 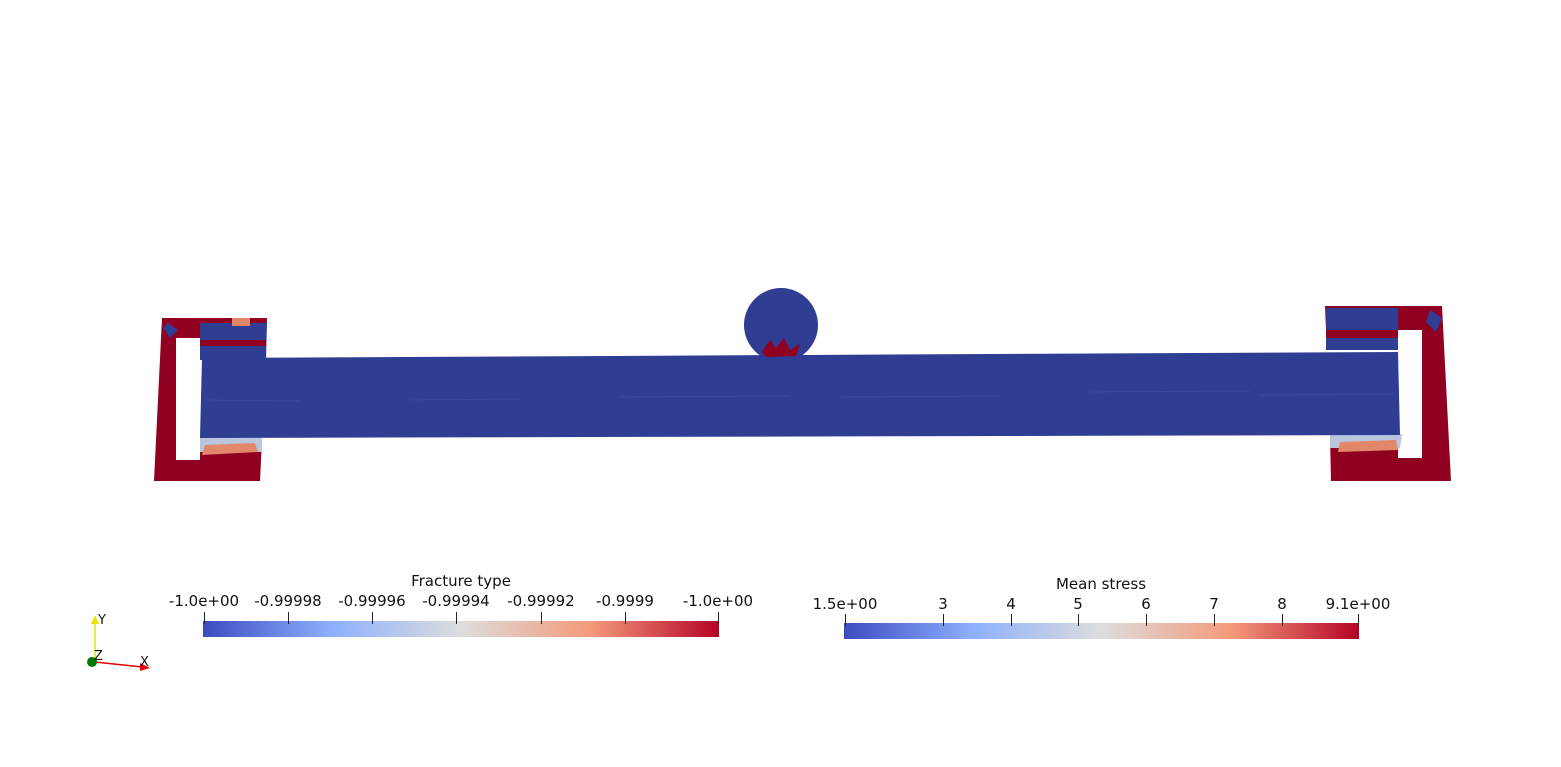 What do you see at coordinates (1214, 604) in the screenshot?
I see `stress-tick-label: 7` at bounding box center [1214, 604].